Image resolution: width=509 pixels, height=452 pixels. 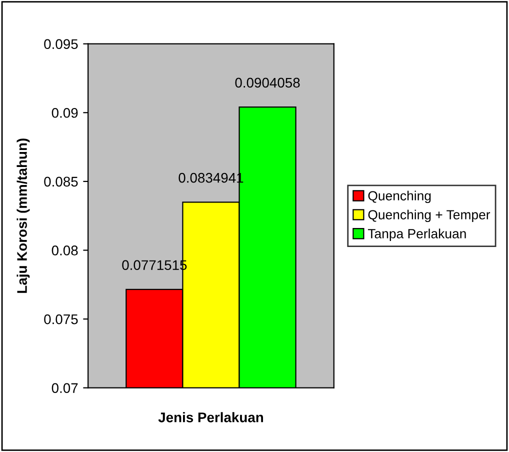 What do you see at coordinates (61, 181) in the screenshot?
I see `y-tick-label: 0.085` at bounding box center [61, 181].